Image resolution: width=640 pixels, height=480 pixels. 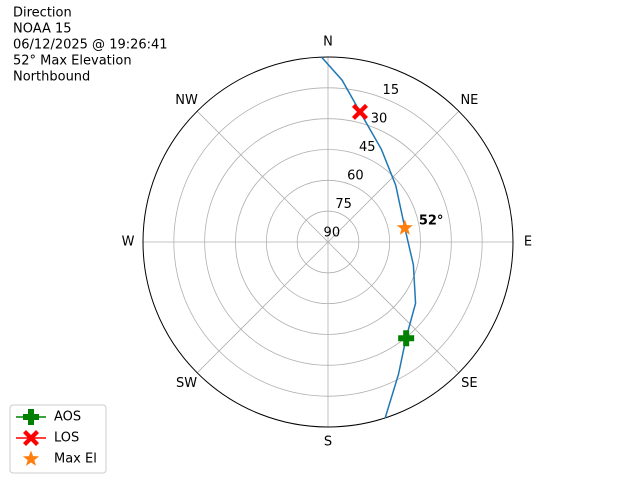 I want to click on legend-label: AOS, so click(x=67, y=417).